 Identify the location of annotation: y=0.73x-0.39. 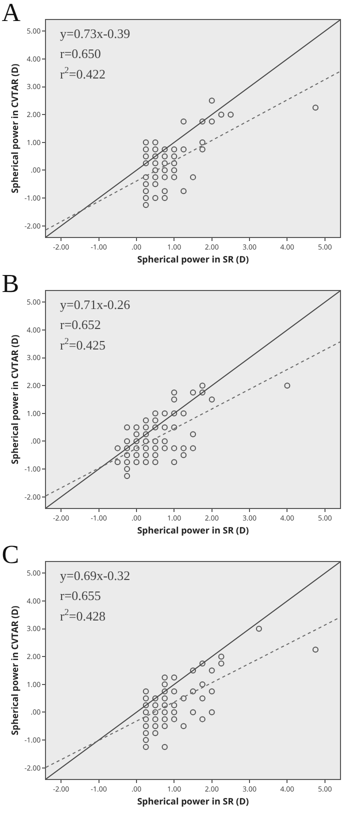
(95, 33).